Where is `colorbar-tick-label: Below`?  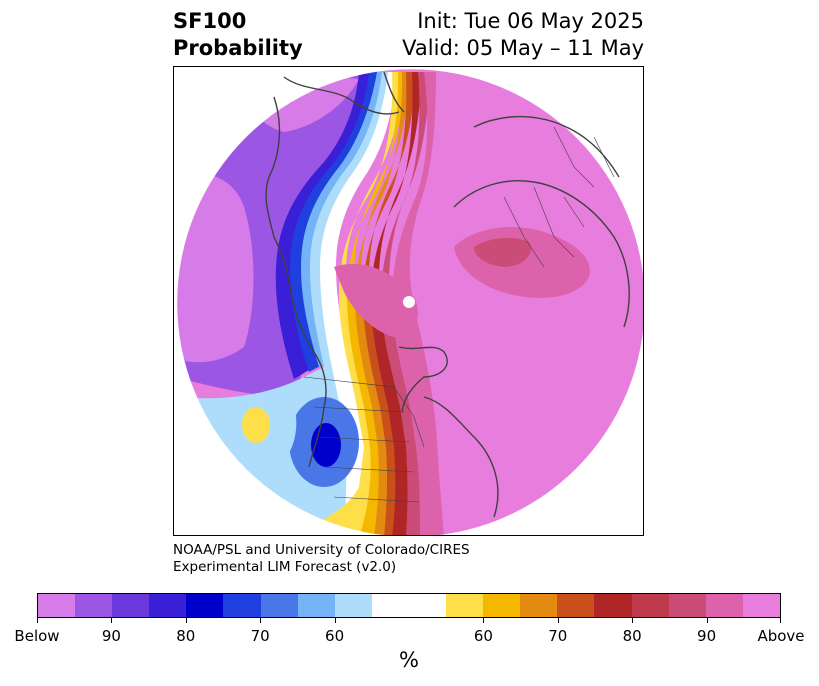 colorbar-tick-label: Below is located at coordinates (37, 636).